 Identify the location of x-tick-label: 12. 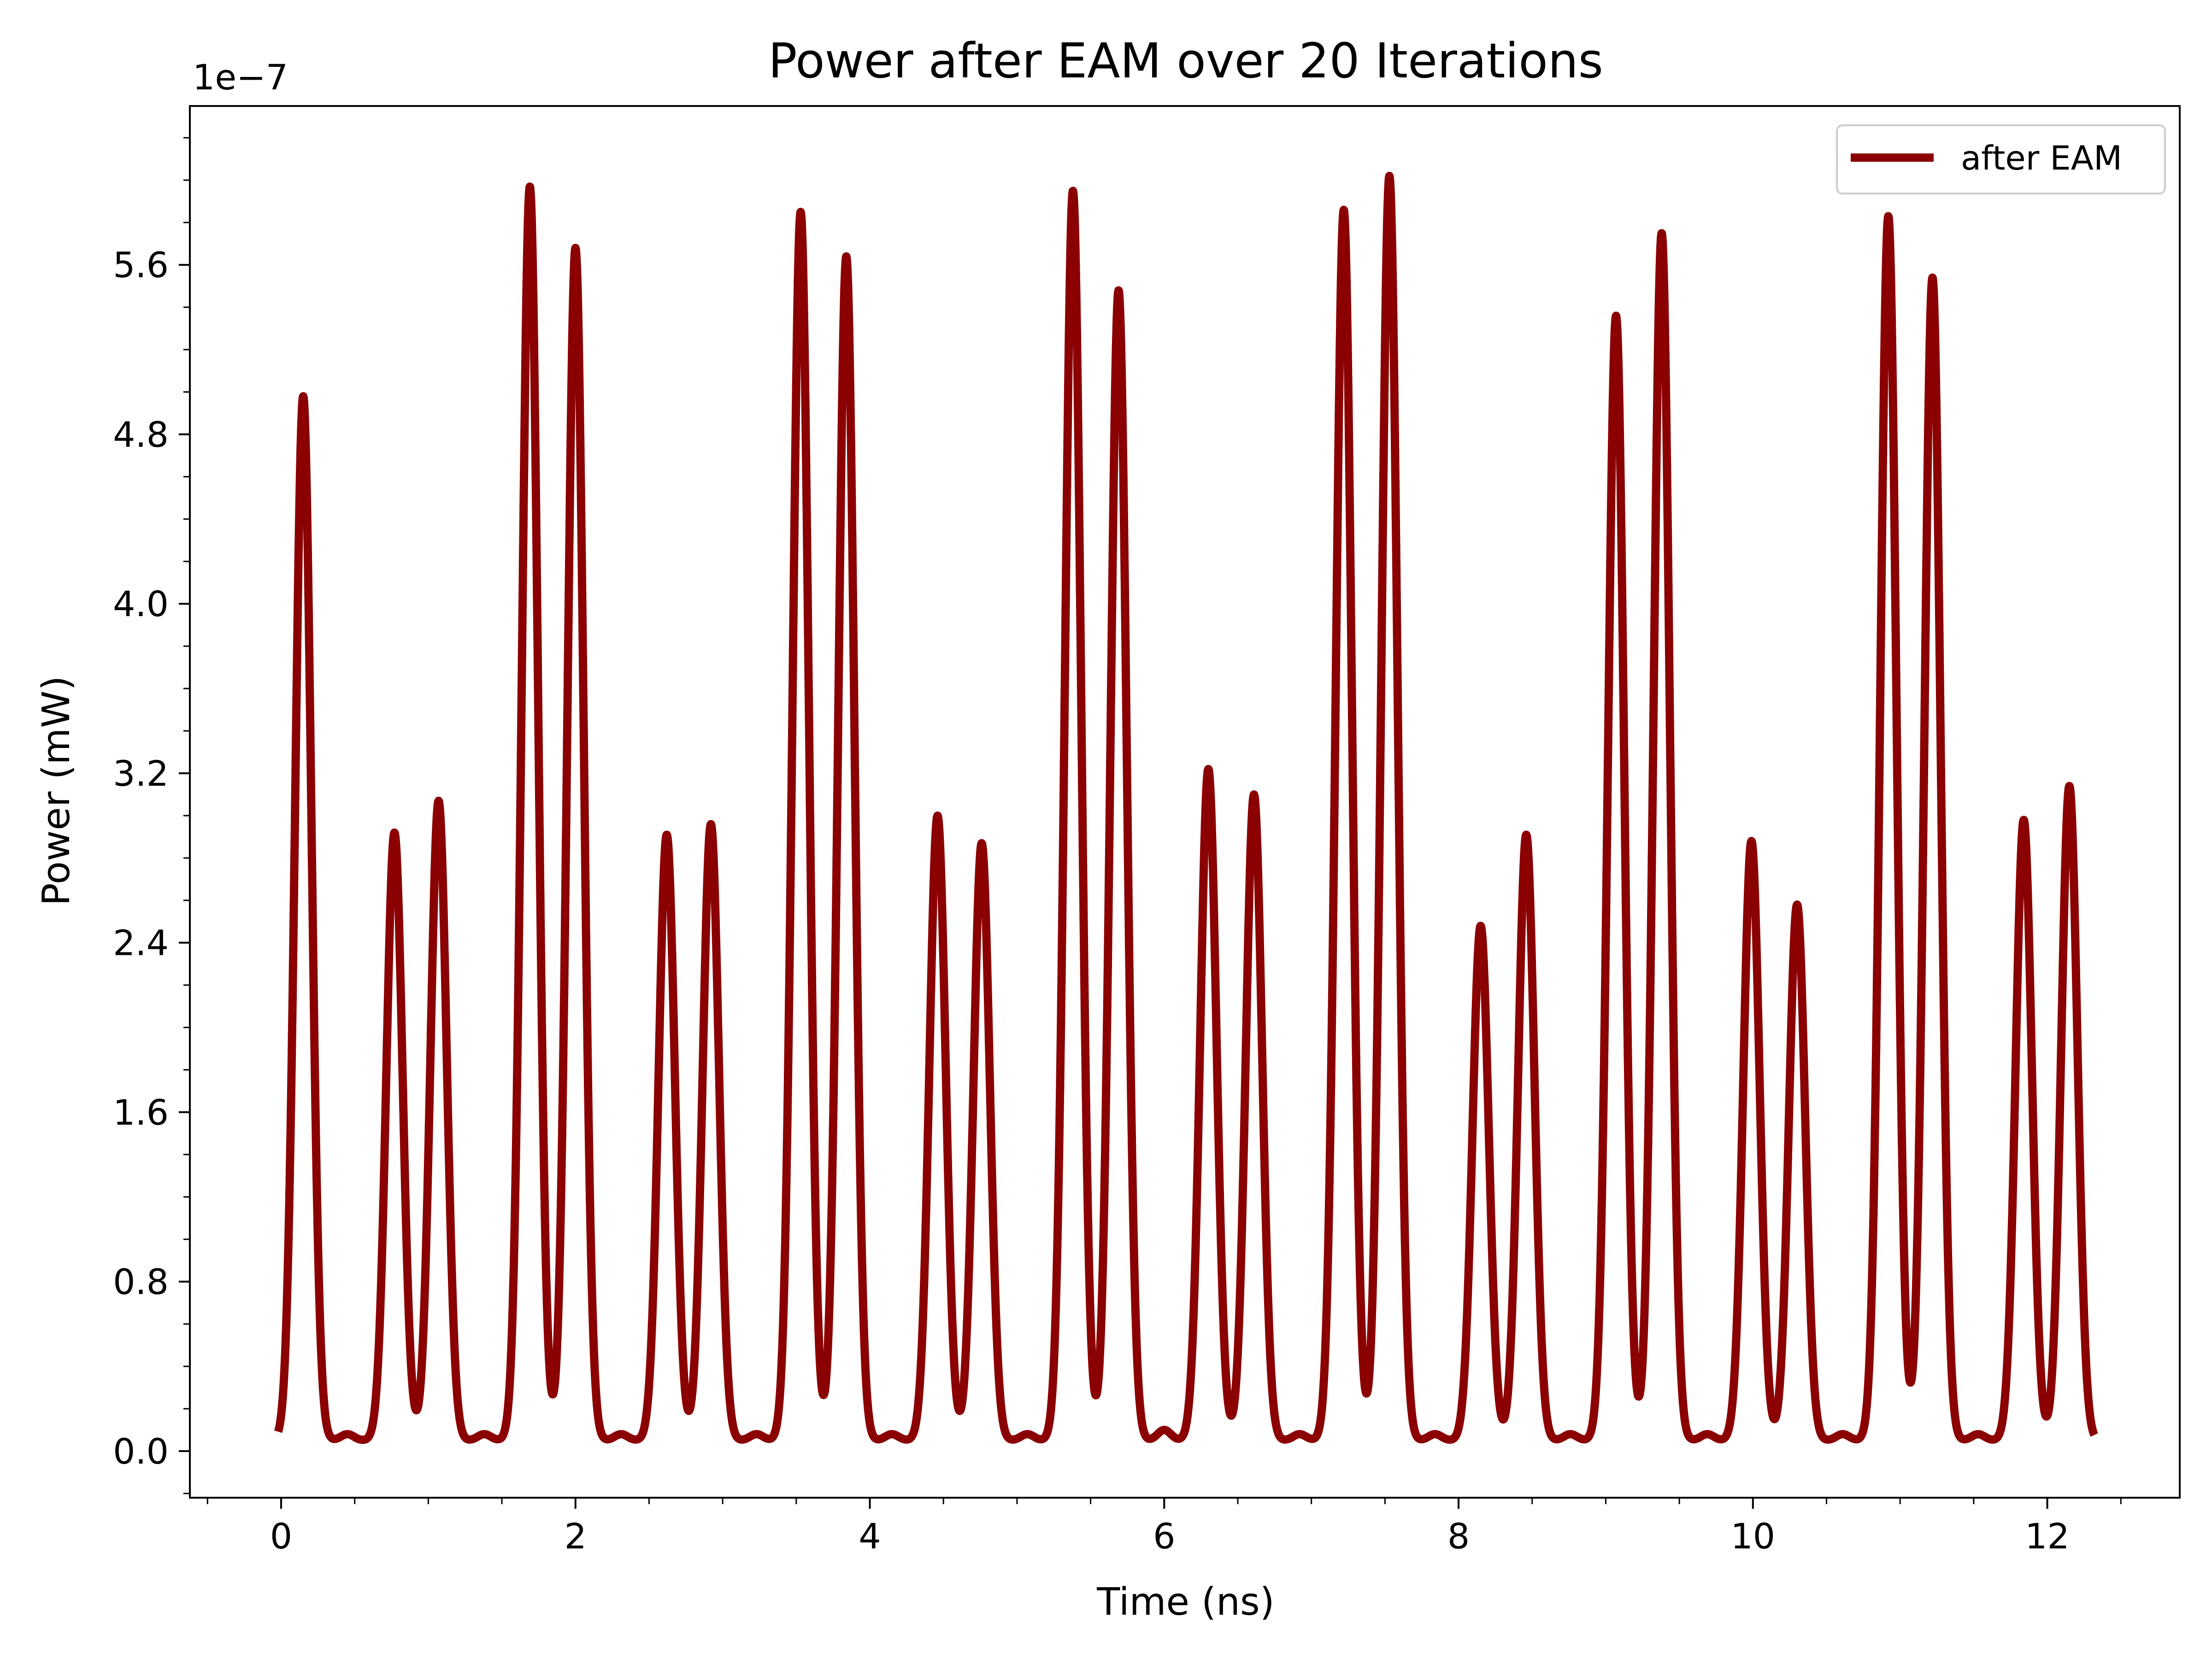
(2047, 1536).